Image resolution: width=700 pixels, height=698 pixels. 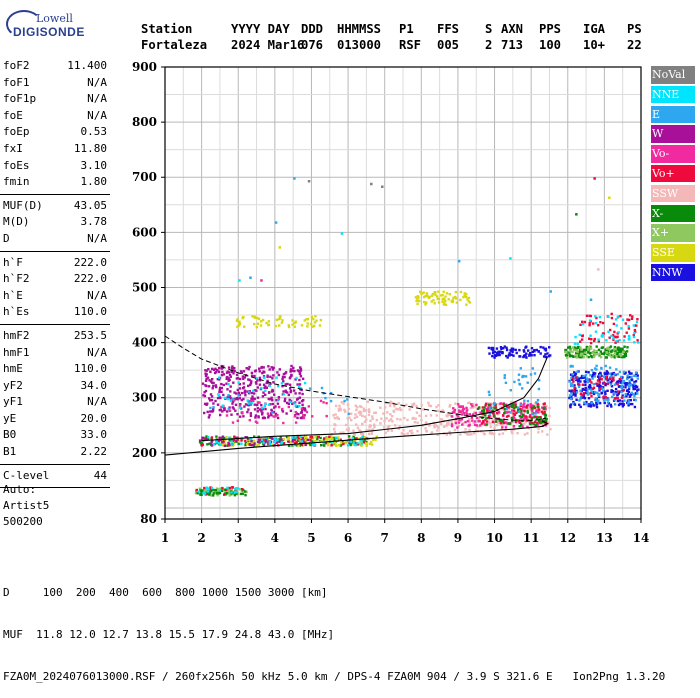 What do you see at coordinates (16, 65) in the screenshot?
I see `param-name: foF2` at bounding box center [16, 65].